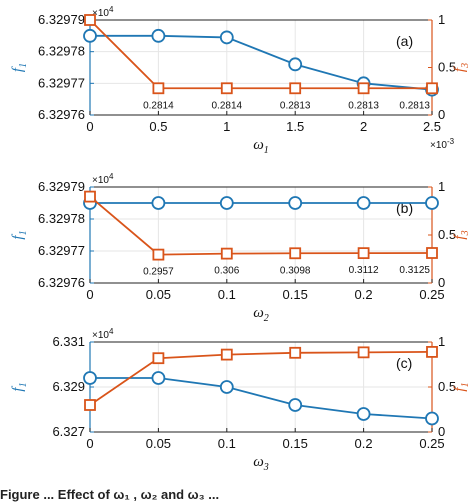  I want to click on panel-3-xtick-label: 0.25, so click(431, 443).